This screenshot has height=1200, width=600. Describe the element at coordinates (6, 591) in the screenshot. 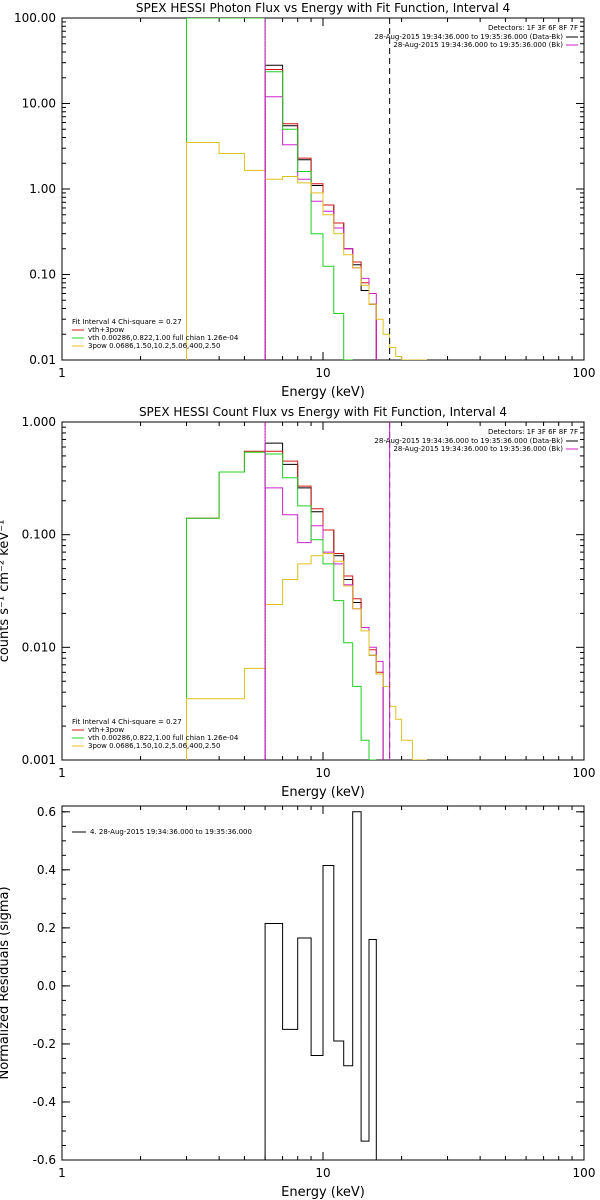

I see `y-axis-label: counts s⁻¹ cm⁻² keV⁻¹` at that location.